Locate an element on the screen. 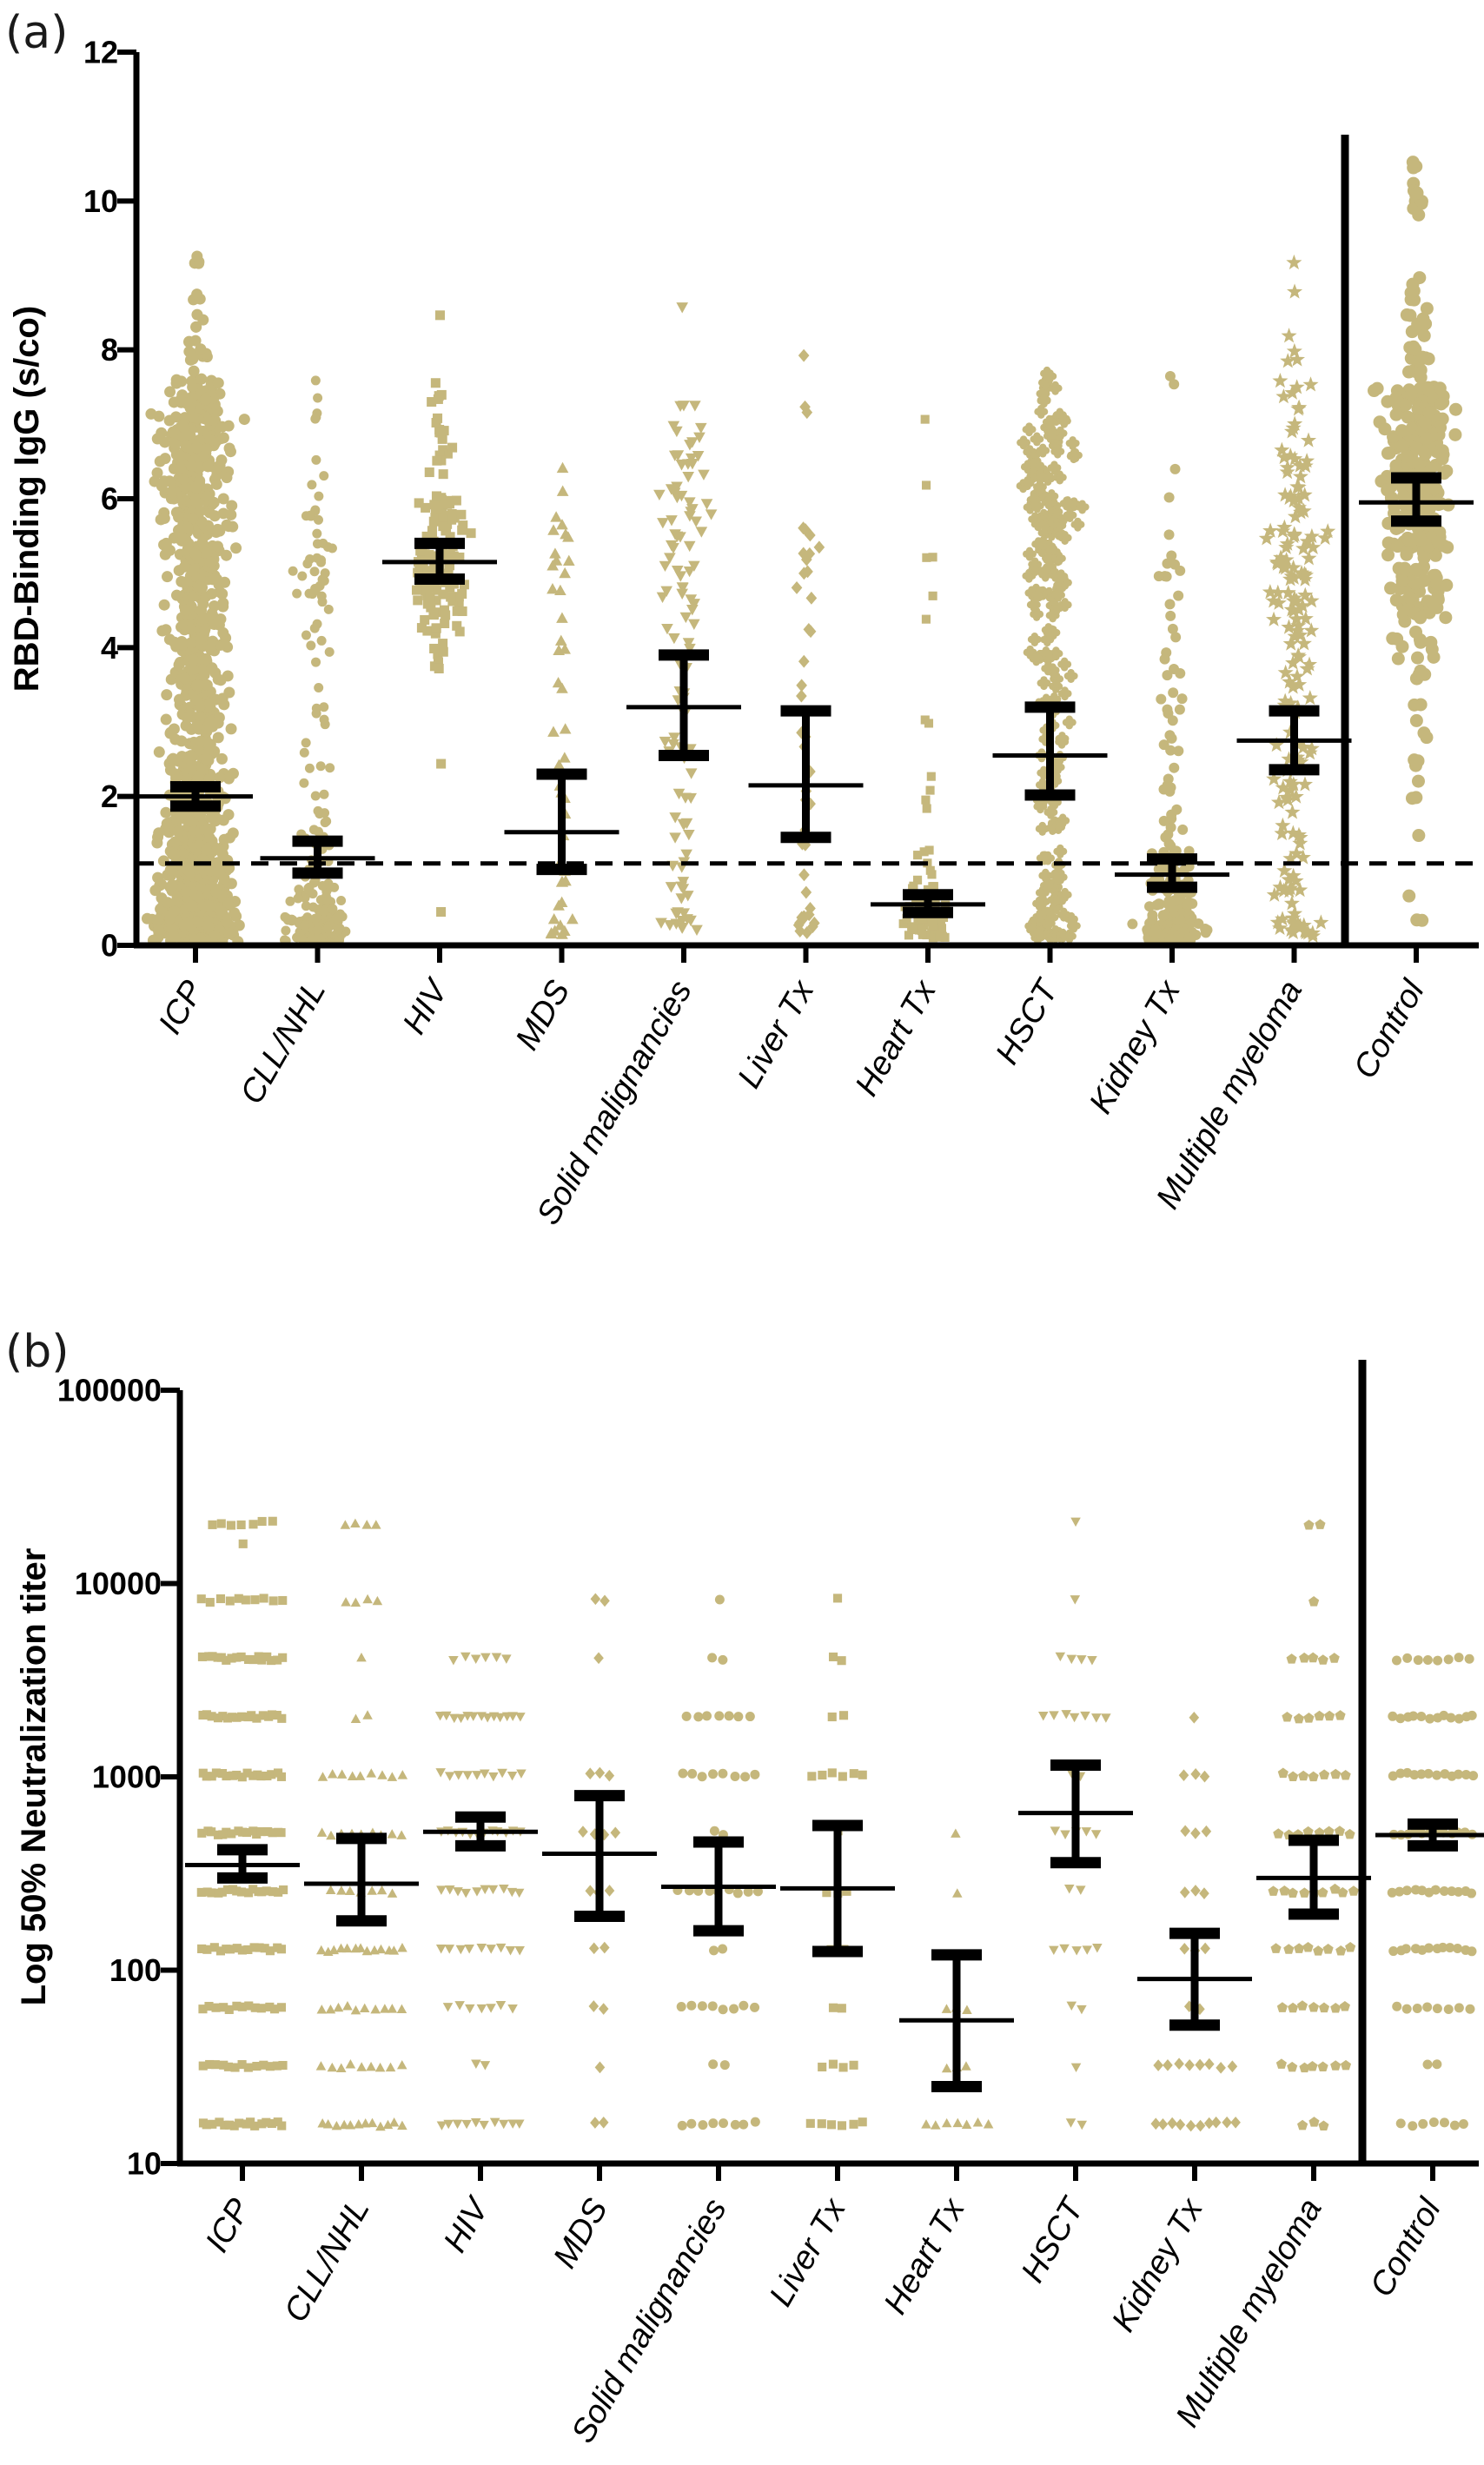 Image resolution: width=1484 pixels, height=2465 pixels. panel-b-label: (b) is located at coordinates (37, 1352).